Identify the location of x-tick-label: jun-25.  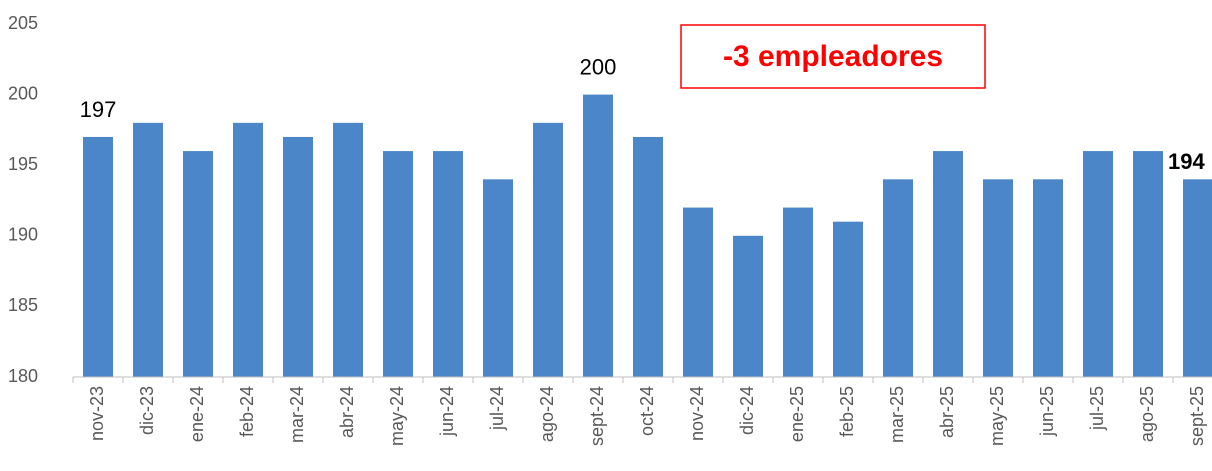
(1047, 411).